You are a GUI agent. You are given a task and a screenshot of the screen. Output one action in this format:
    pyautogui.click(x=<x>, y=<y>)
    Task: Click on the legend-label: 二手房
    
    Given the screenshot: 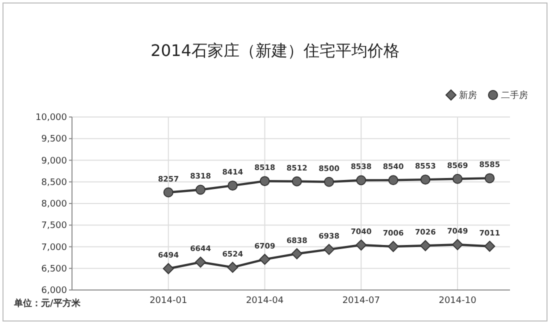 What is the action you would take?
    pyautogui.click(x=514, y=95)
    